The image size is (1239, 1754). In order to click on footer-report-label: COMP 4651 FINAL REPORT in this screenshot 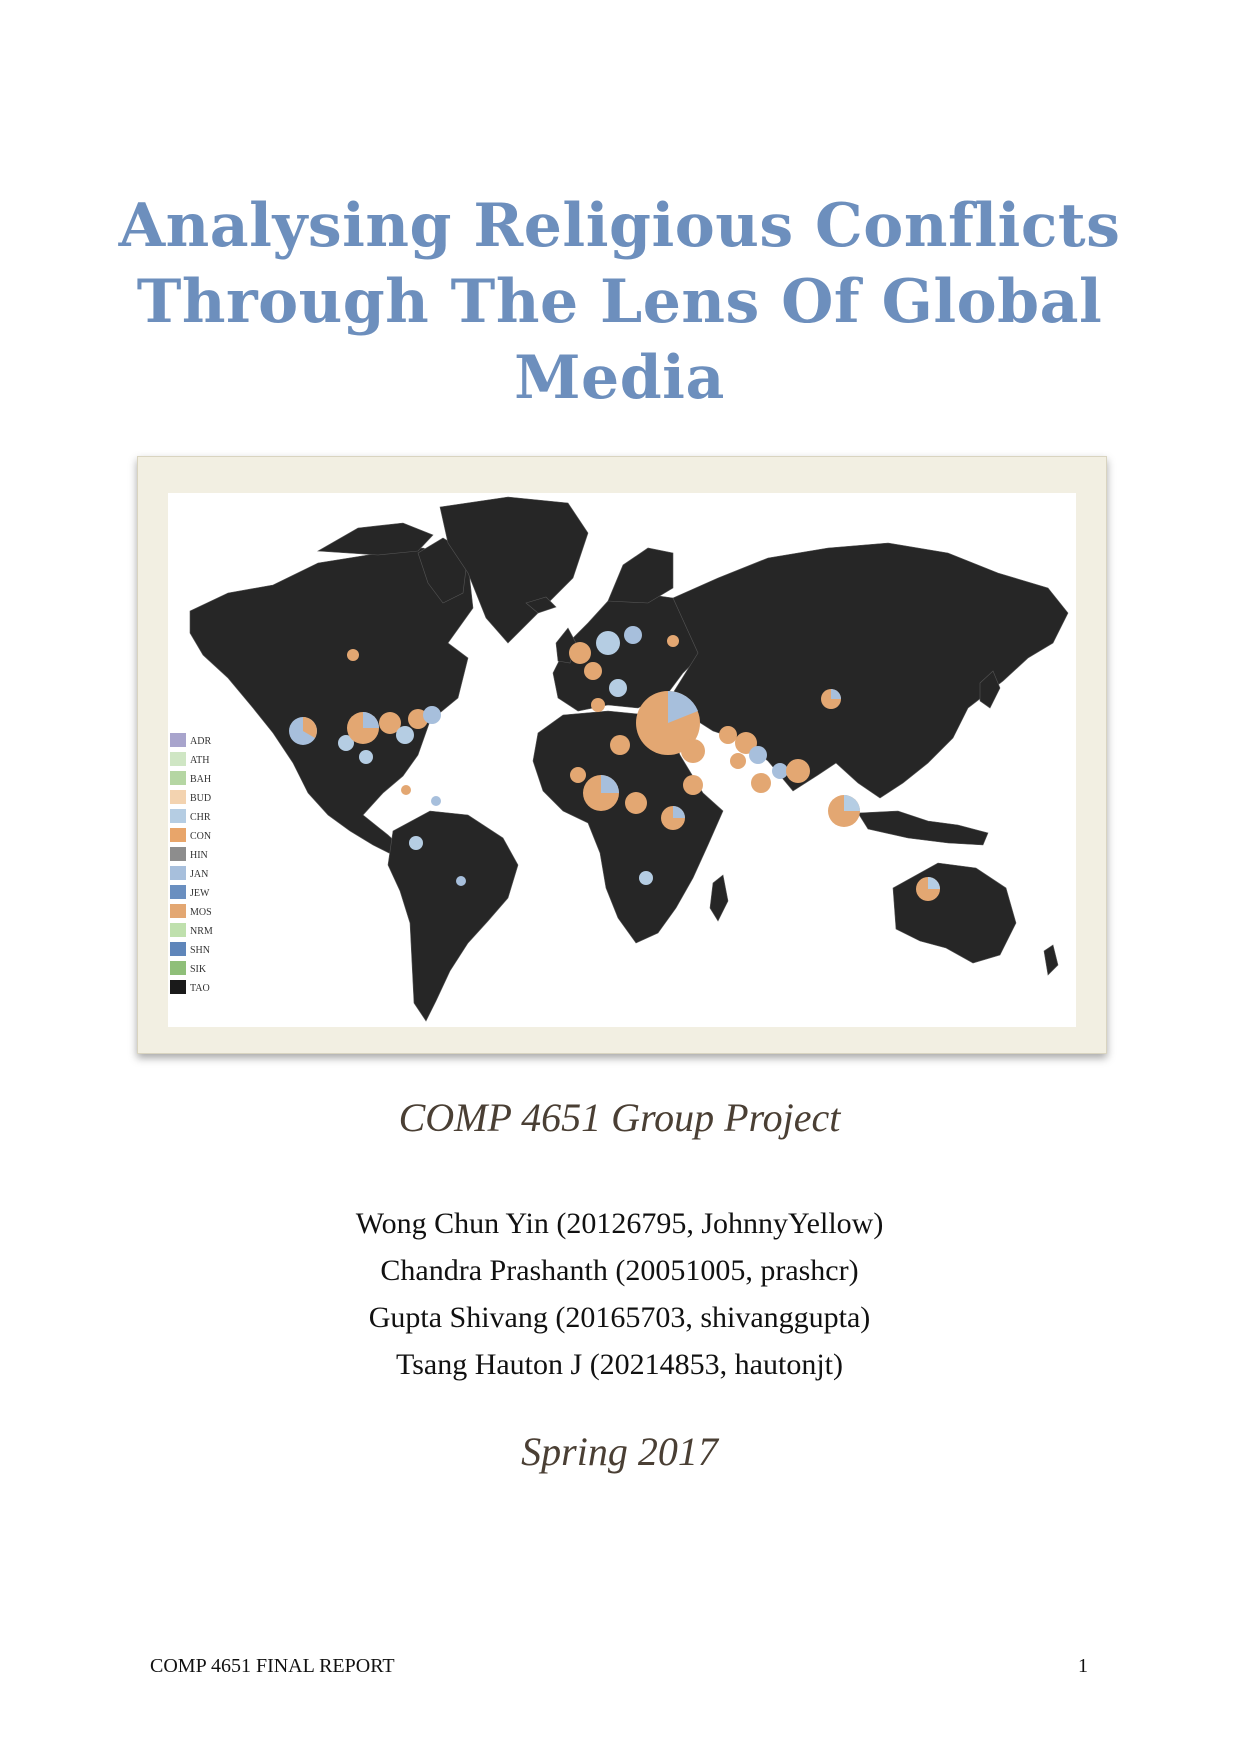, I will do `click(272, 1666)`.